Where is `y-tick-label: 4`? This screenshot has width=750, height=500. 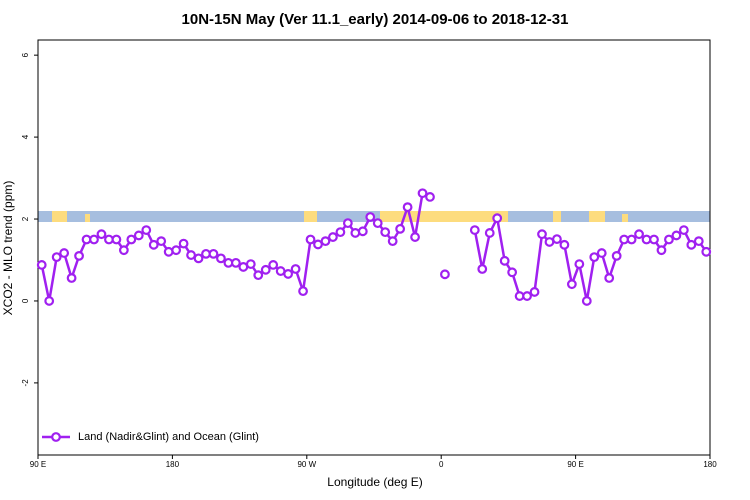
y-tick-label: 4 is located at coordinates (25, 136).